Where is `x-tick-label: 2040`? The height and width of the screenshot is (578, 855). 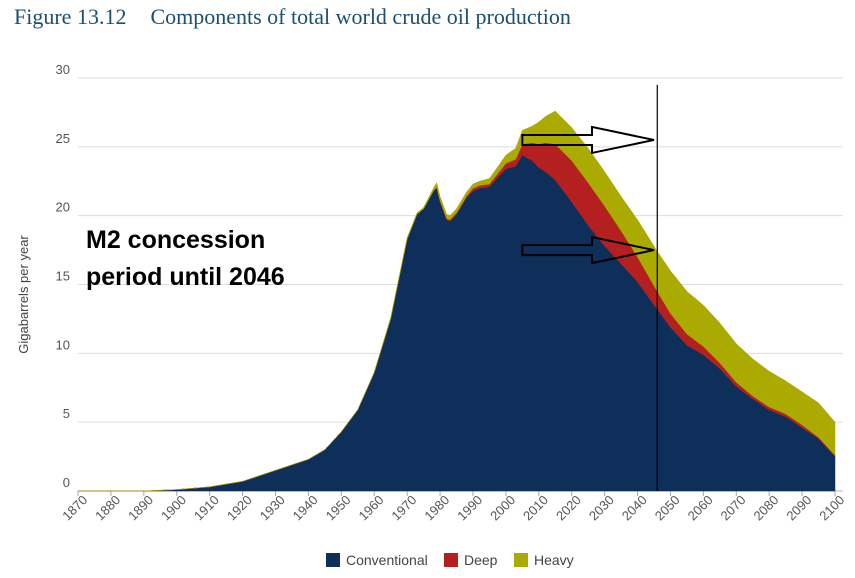
x-tick-label: 2040 is located at coordinates (634, 507).